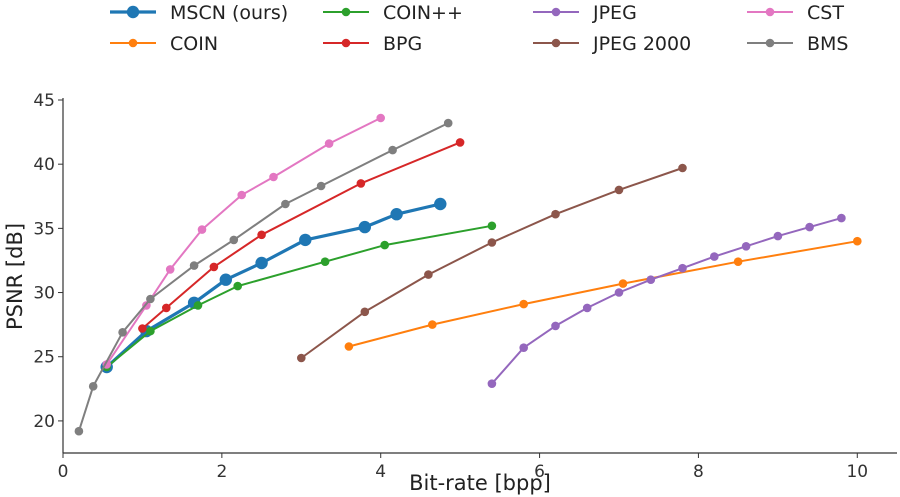 The height and width of the screenshot is (497, 900). What do you see at coordinates (372, 44) in the screenshot?
I see `legend-entry-bpg: BPG` at bounding box center [372, 44].